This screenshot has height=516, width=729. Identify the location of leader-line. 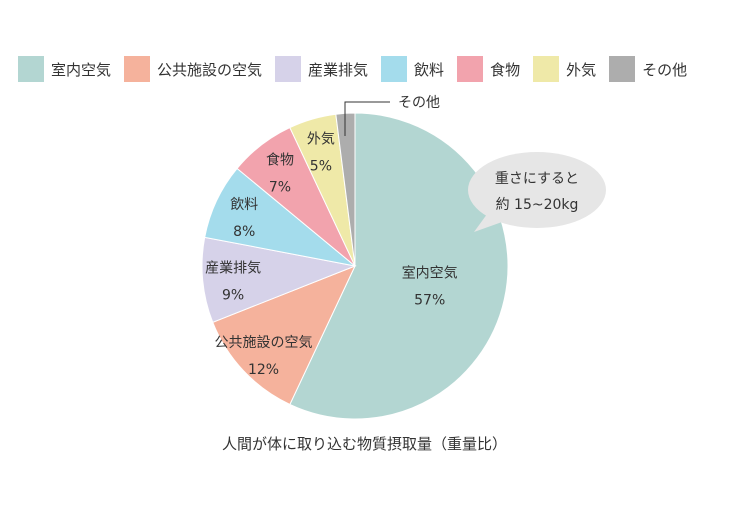
(367, 118).